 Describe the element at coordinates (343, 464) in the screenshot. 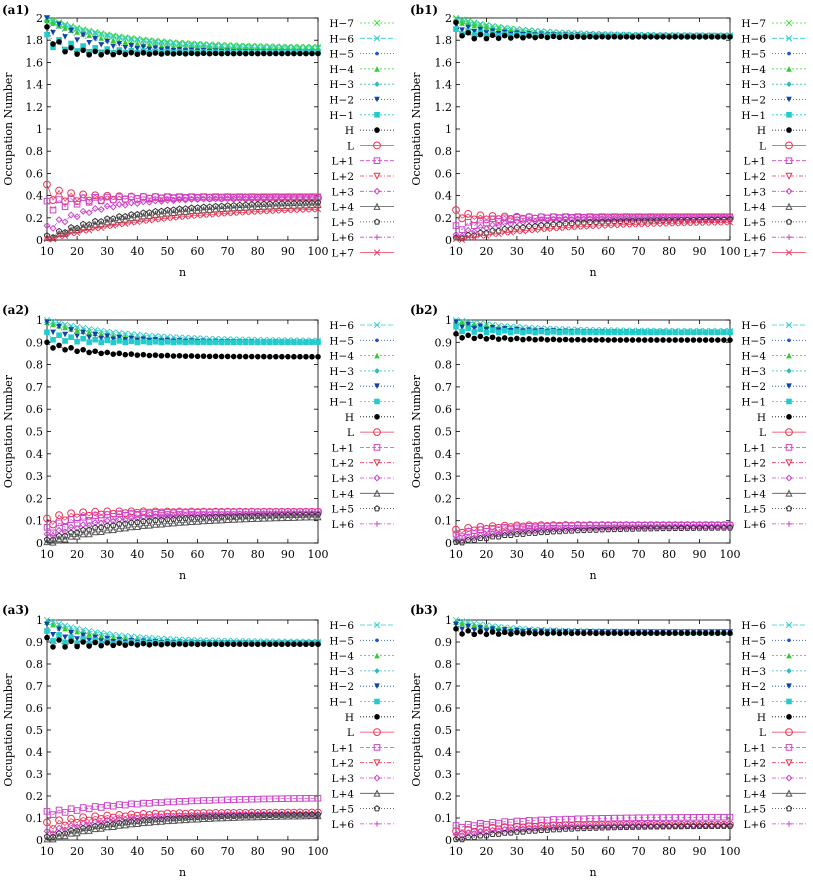

I see `legend-label: L+2` at that location.